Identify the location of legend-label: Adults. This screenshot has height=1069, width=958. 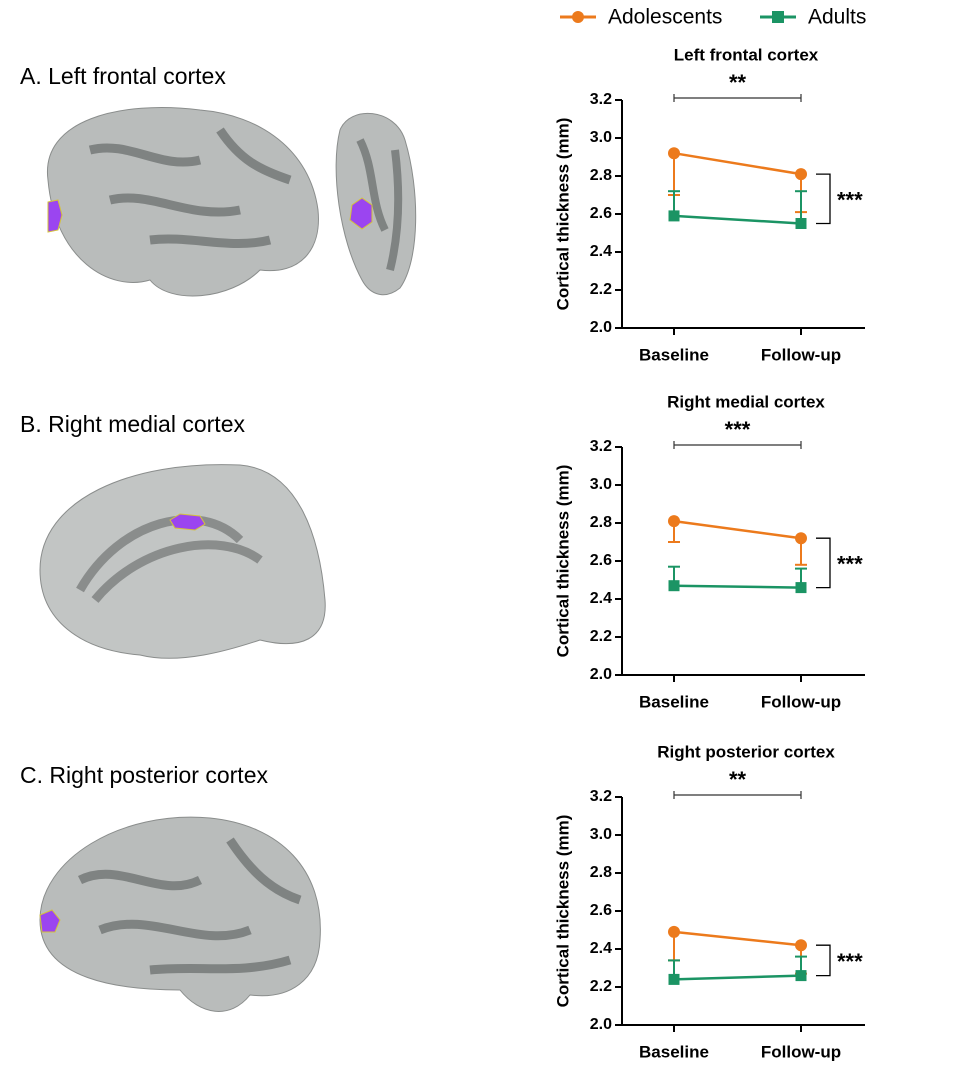
(837, 17).